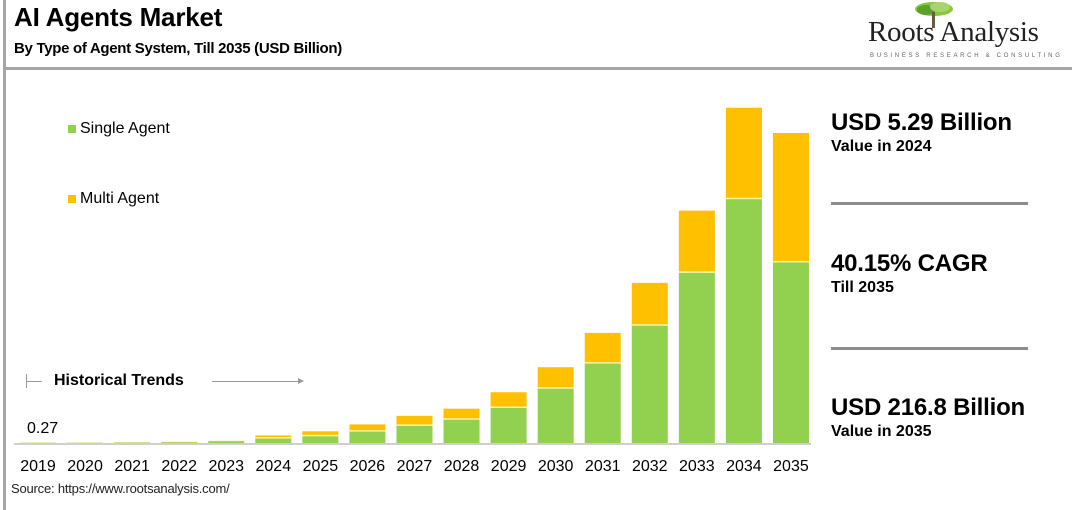 Image resolution: width=1072 pixels, height=510 pixels. I want to click on x-tick-label-2025: 2025, so click(321, 466).